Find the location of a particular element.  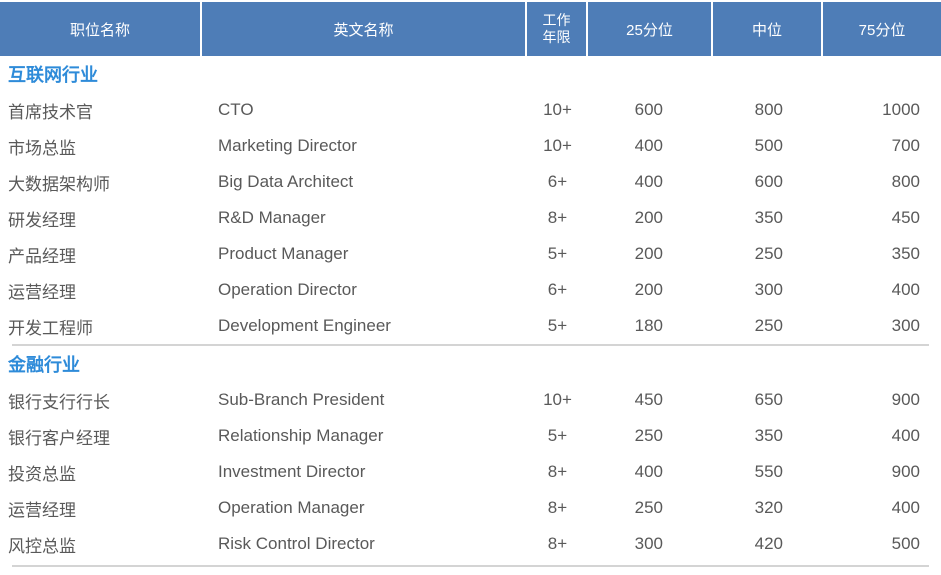

section-title: 互联网行业 is located at coordinates (53, 75).